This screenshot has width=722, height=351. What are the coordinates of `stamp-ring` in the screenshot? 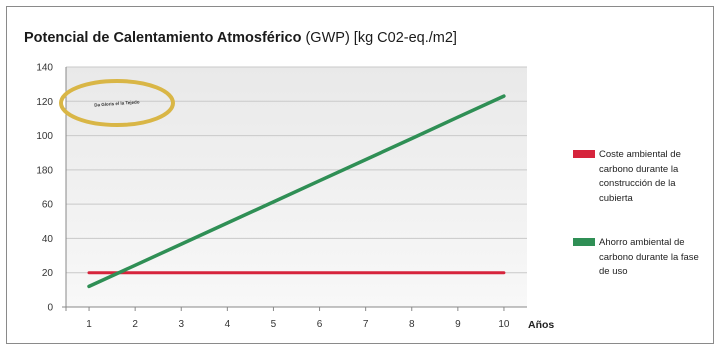 It's located at (117, 103).